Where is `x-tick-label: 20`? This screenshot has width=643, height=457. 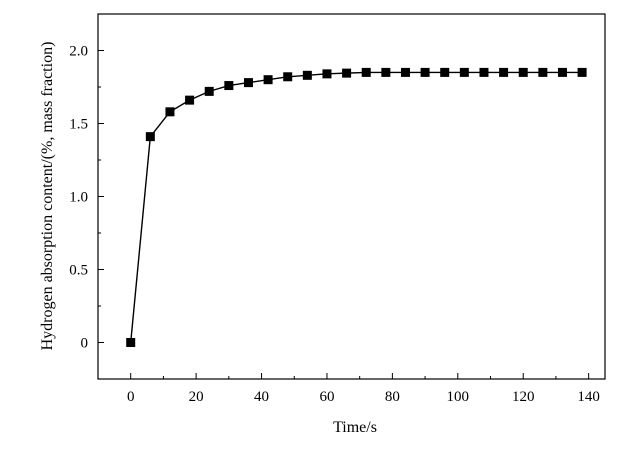
x-tick-label: 20 is located at coordinates (196, 397).